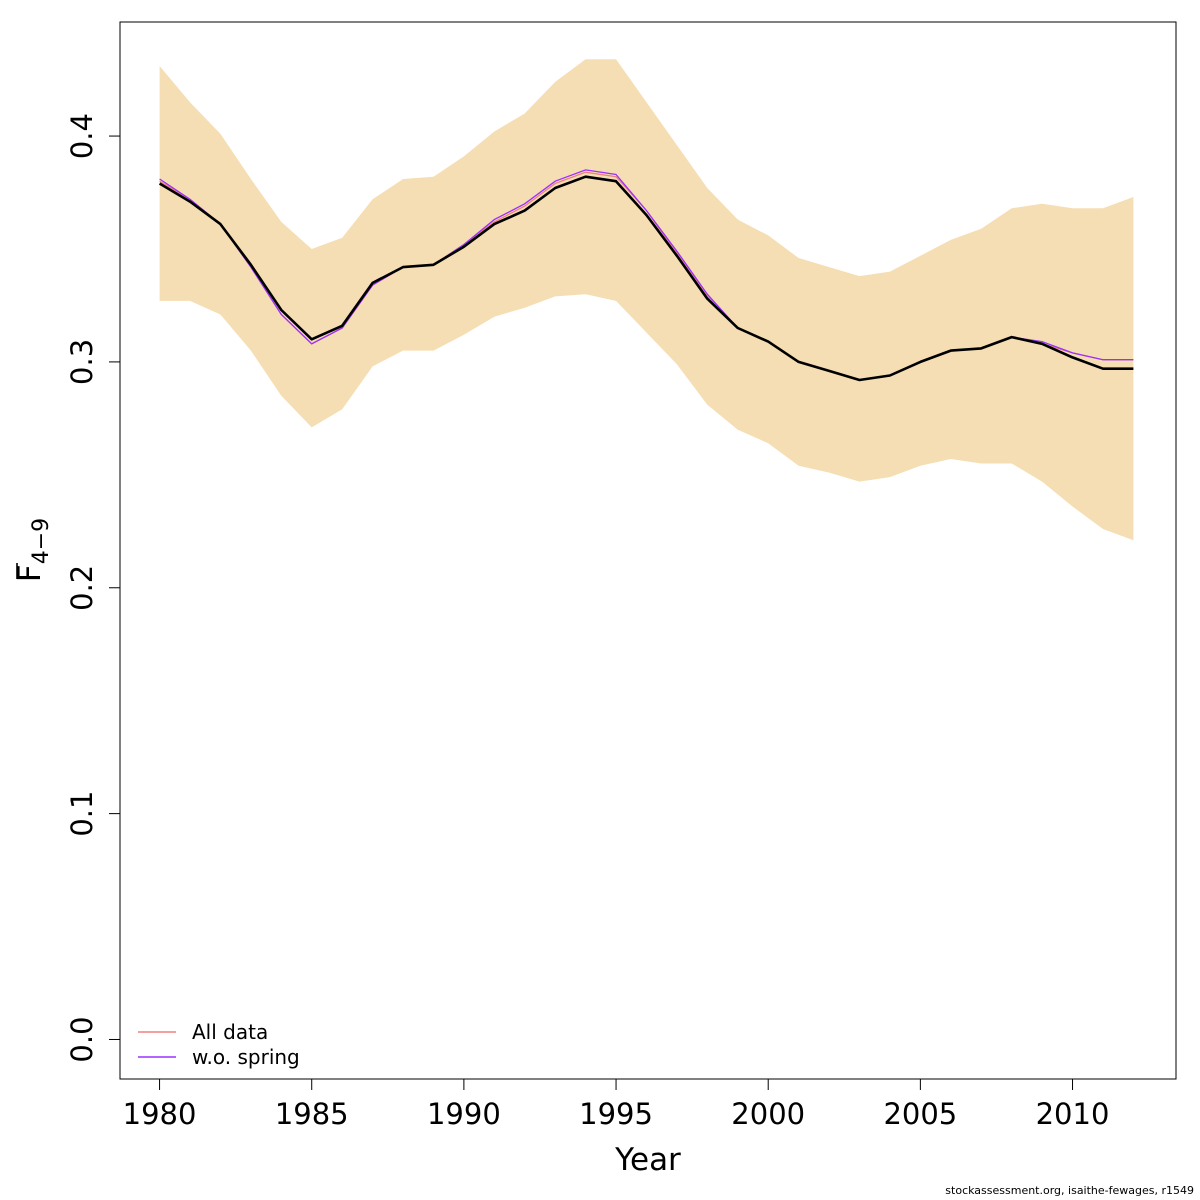  I want to click on y-tick-label: 0.2, so click(82, 588).